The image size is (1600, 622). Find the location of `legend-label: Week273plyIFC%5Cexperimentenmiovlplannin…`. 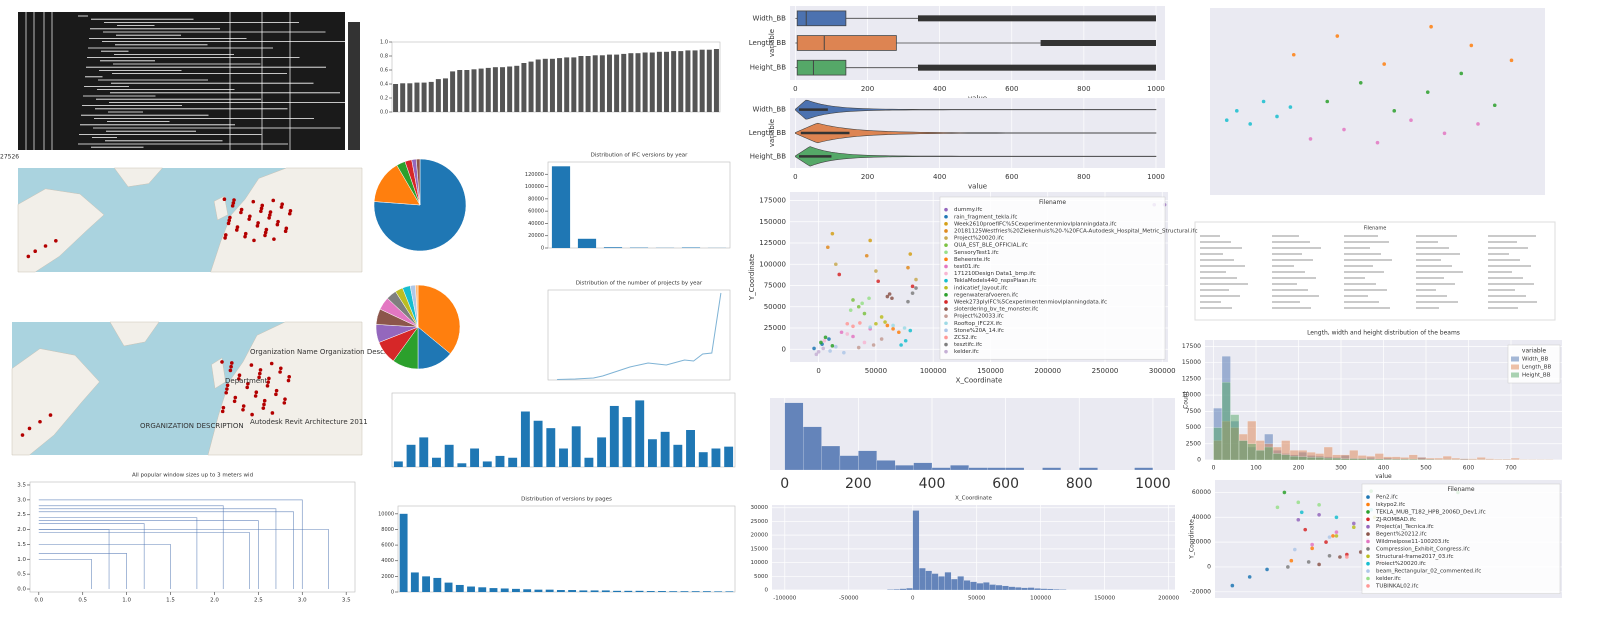

legend-label: Week273plyIFC%5Cexperimentenmiovlplannin… is located at coordinates (1030, 302).